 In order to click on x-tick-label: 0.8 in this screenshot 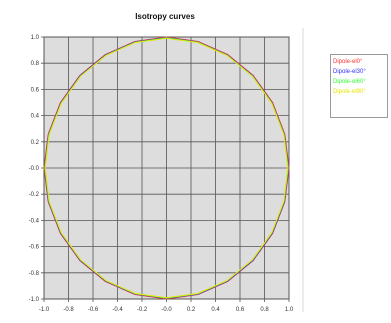, I will do `click(264, 310)`.